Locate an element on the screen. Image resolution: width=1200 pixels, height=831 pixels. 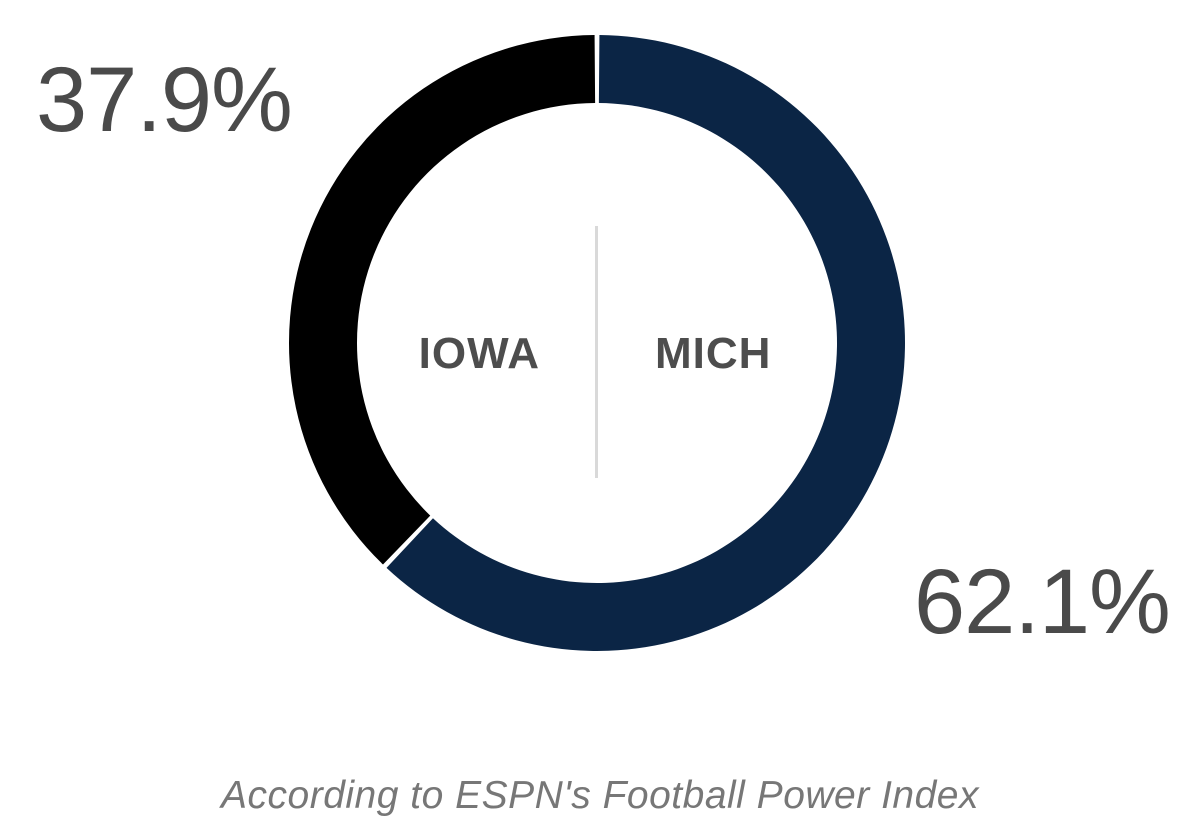
source-footnote: According to ESPN's Football Power Index is located at coordinates (600, 795).